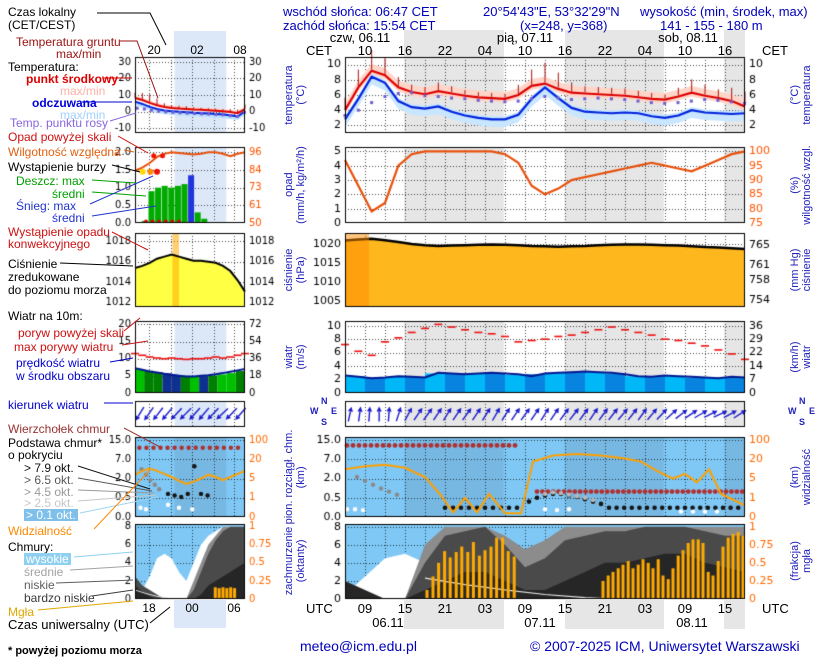 Image resolution: width=820 pixels, height=660 pixels. I want to click on legend-clouds-high: wysokie, so click(47, 559).